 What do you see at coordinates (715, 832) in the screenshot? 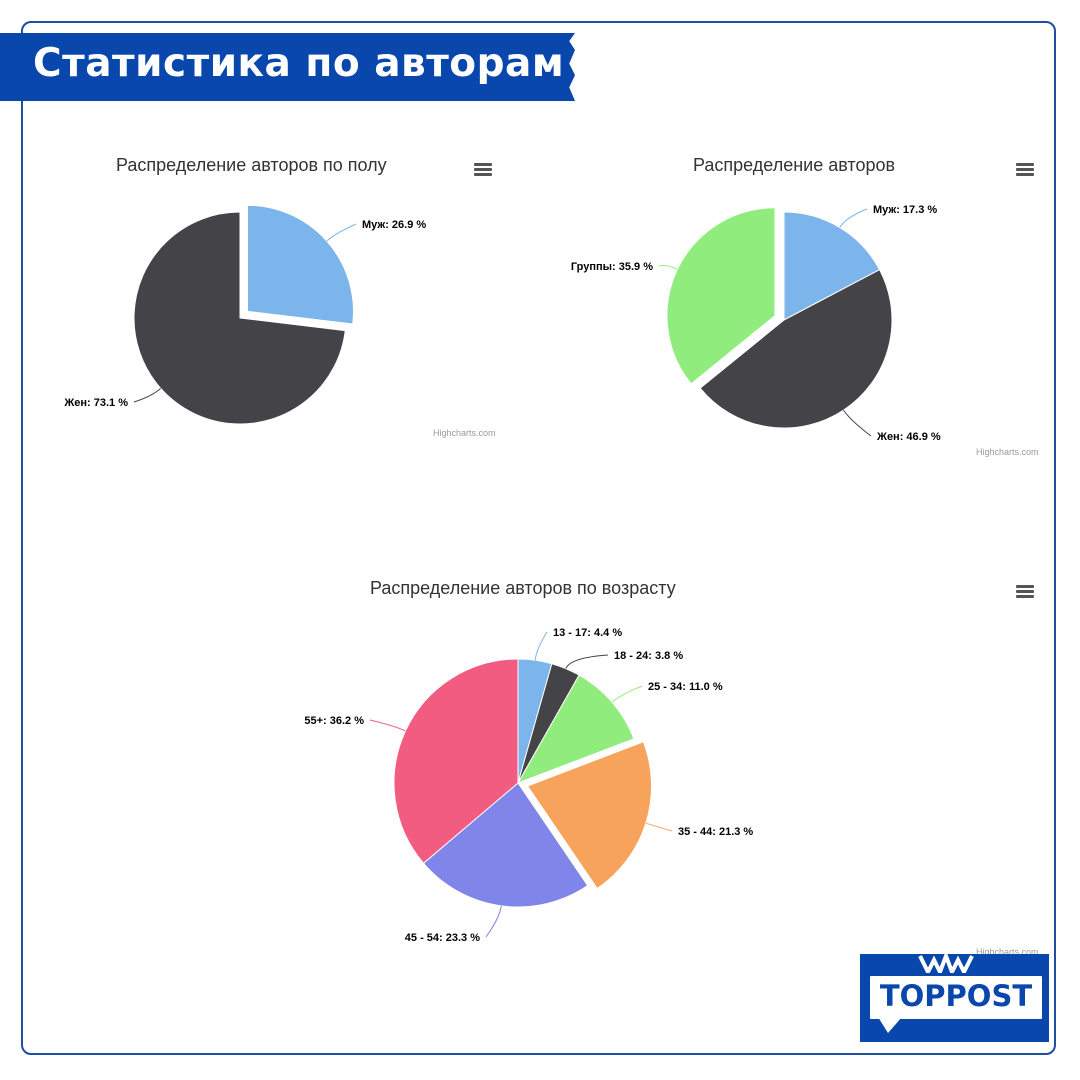
I see `data-label: 35 - 44: 21.3 %` at bounding box center [715, 832].